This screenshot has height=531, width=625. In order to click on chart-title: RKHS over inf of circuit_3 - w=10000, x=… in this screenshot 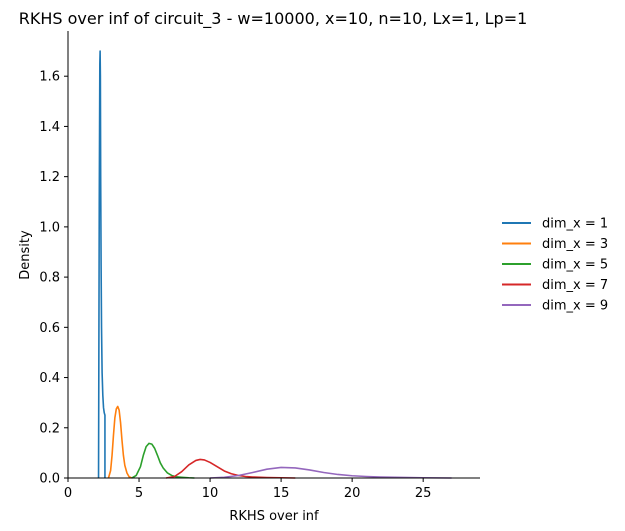, I will do `click(273, 19)`.